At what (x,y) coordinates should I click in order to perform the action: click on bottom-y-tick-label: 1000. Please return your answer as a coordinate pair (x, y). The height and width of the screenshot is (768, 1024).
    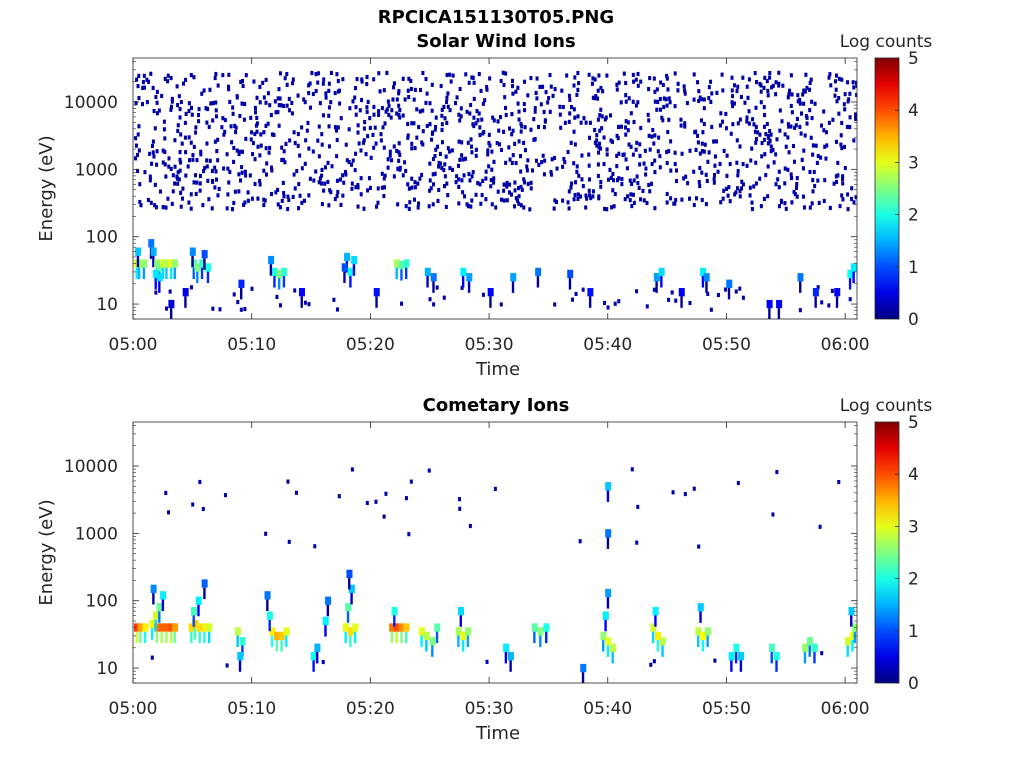
    Looking at the image, I should click on (96, 534).